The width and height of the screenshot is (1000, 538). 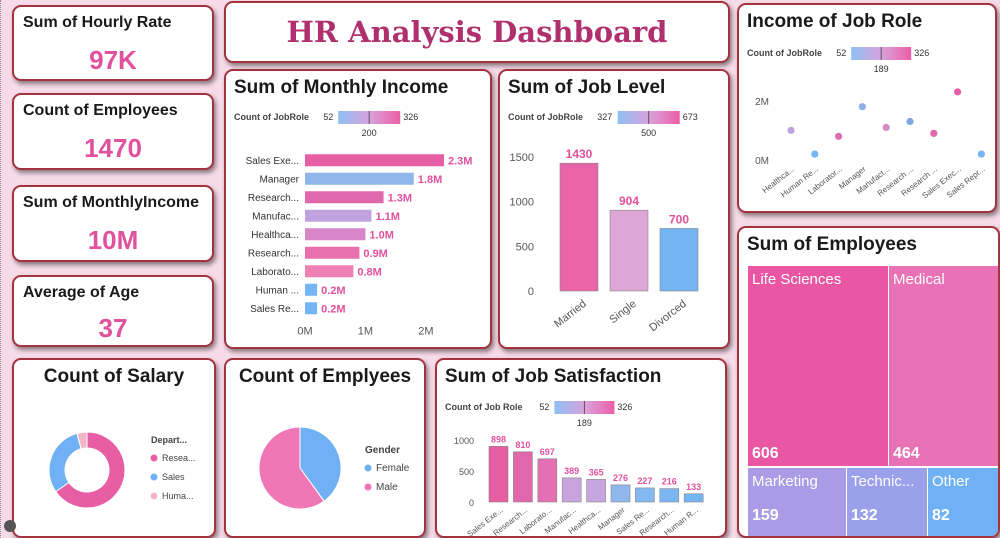 I want to click on treemap-label: Medical, so click(x=919, y=279).